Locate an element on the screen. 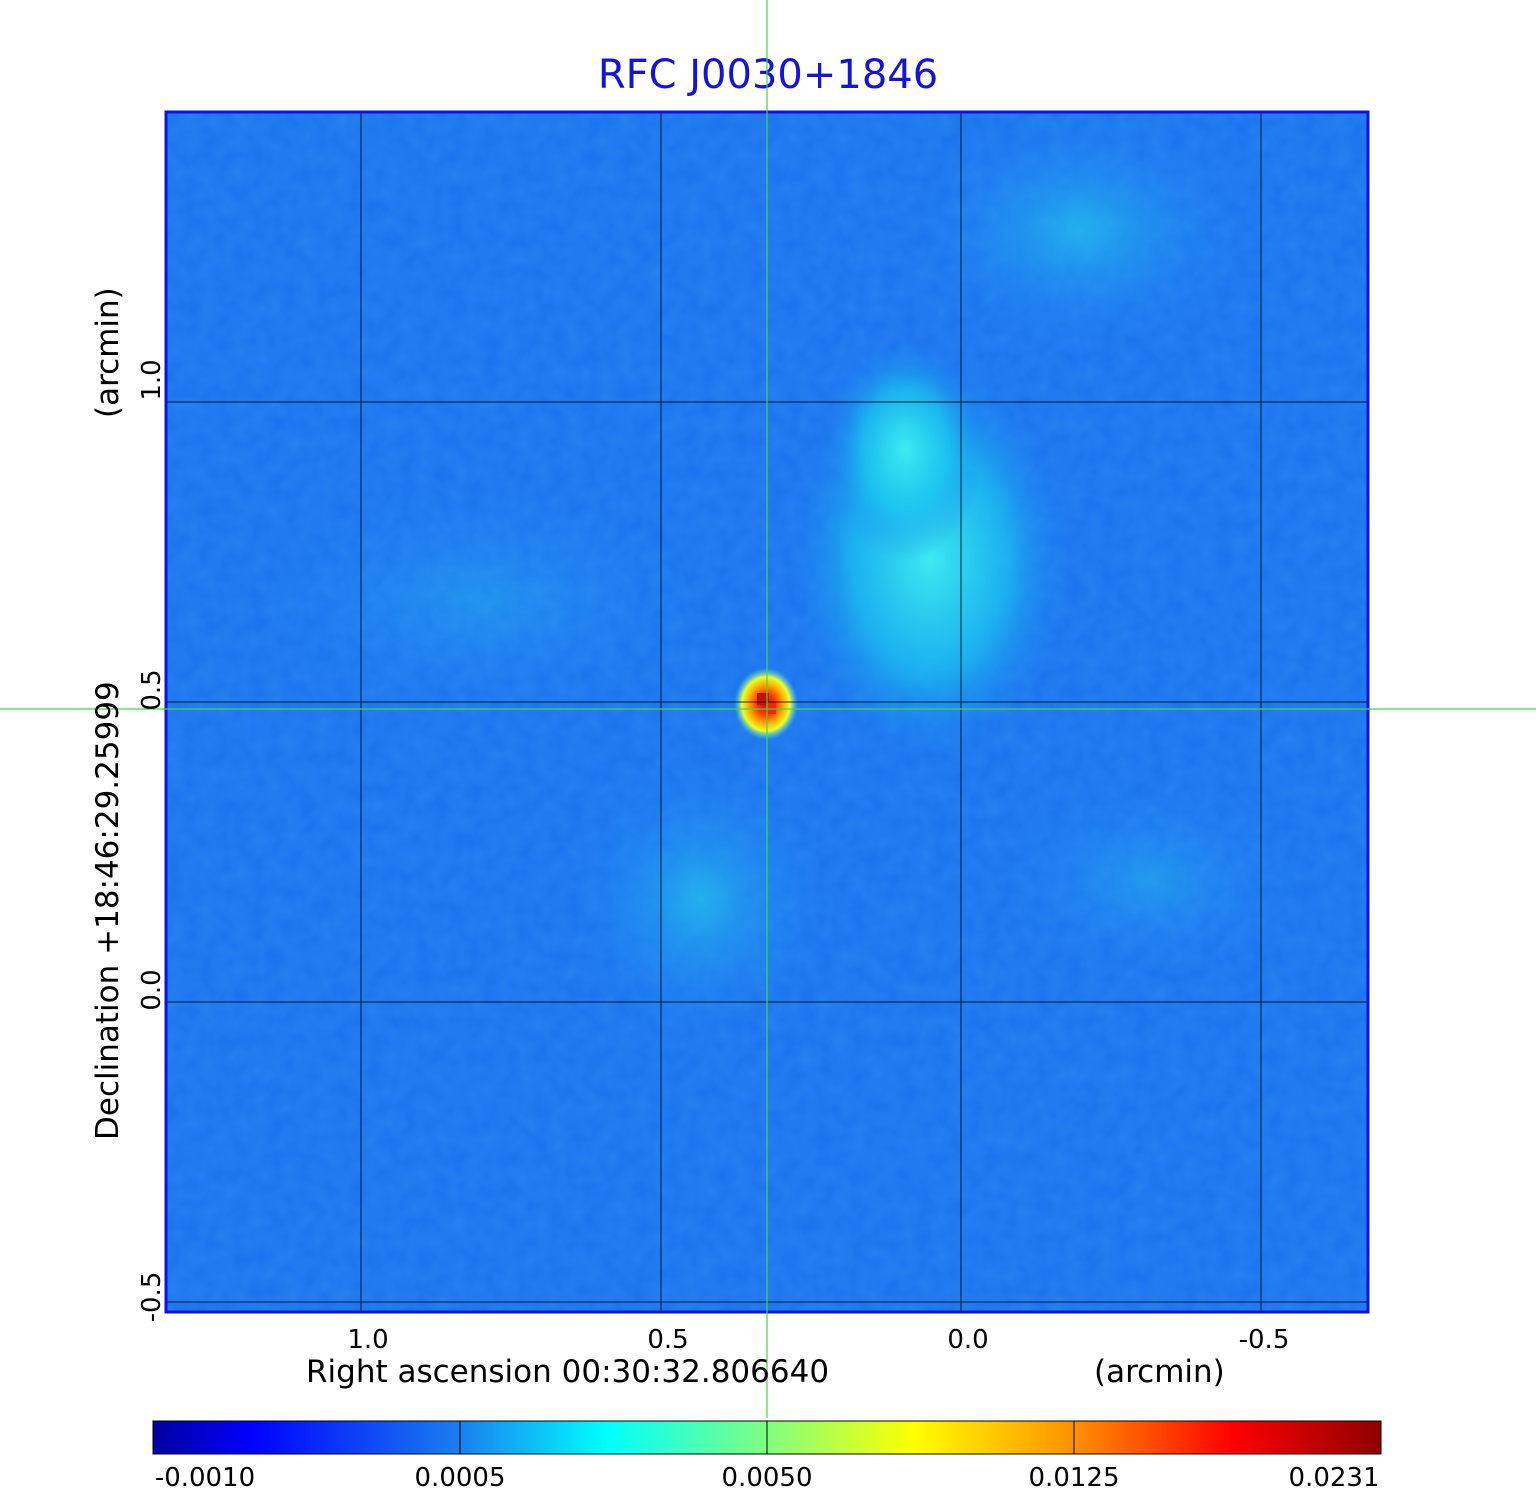 The width and height of the screenshot is (1536, 1511). colorbar-tick-label: 0.0125 is located at coordinates (1074, 1478).